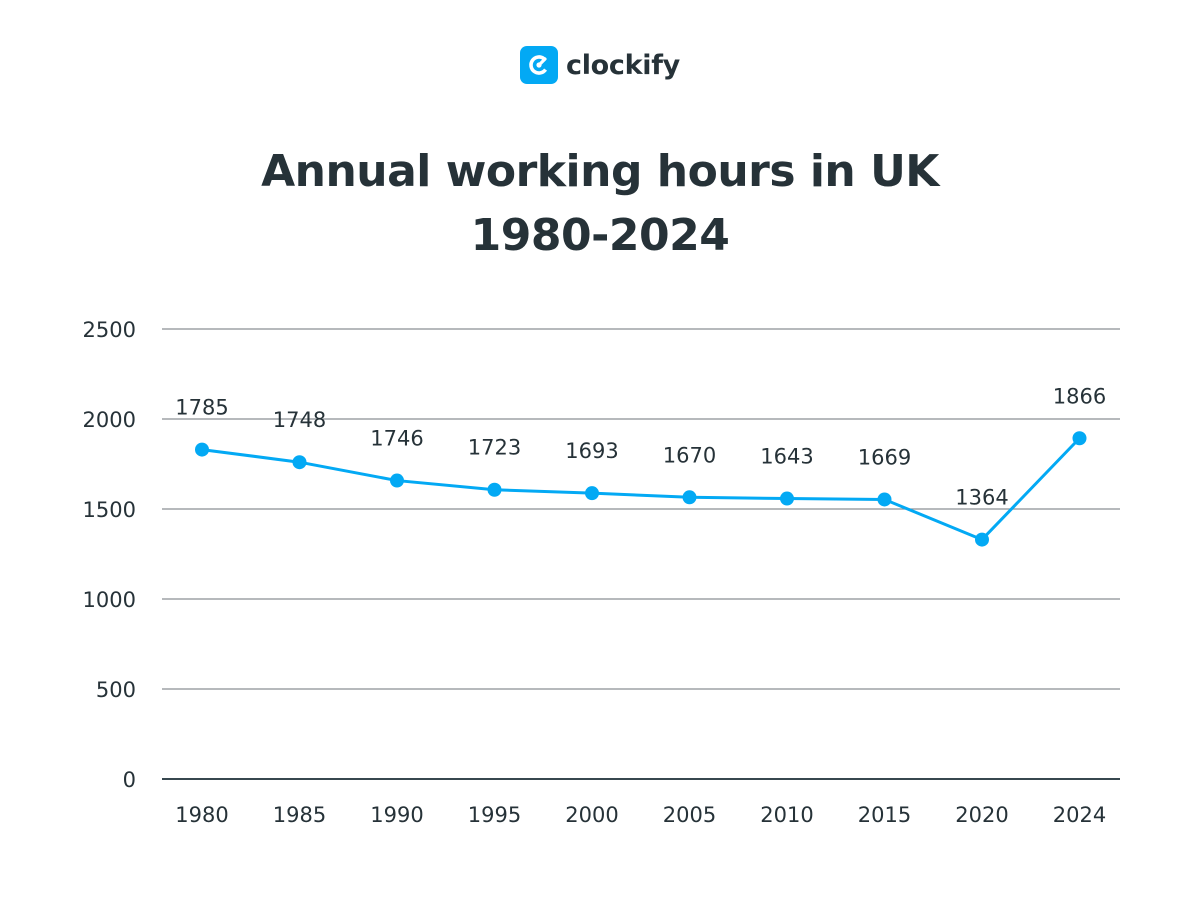 This screenshot has width=1200, height=900. I want to click on data-label: 1746, so click(396, 439).